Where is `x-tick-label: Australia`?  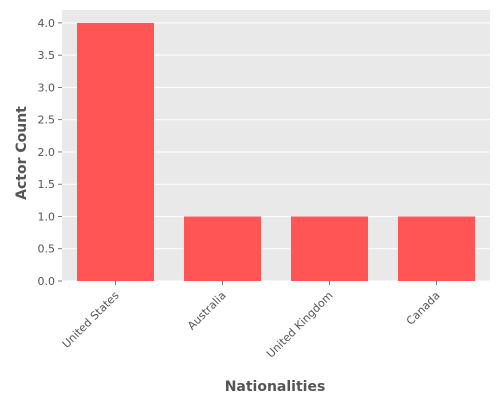
x-tick-label: Australia is located at coordinates (207, 311).